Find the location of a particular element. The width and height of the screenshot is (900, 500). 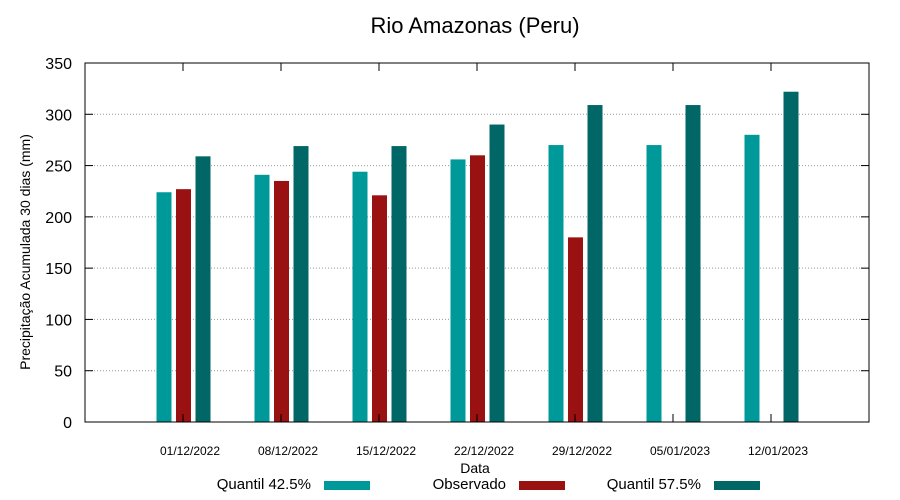

legend-item: Quantil 57.5% is located at coordinates (683, 484).